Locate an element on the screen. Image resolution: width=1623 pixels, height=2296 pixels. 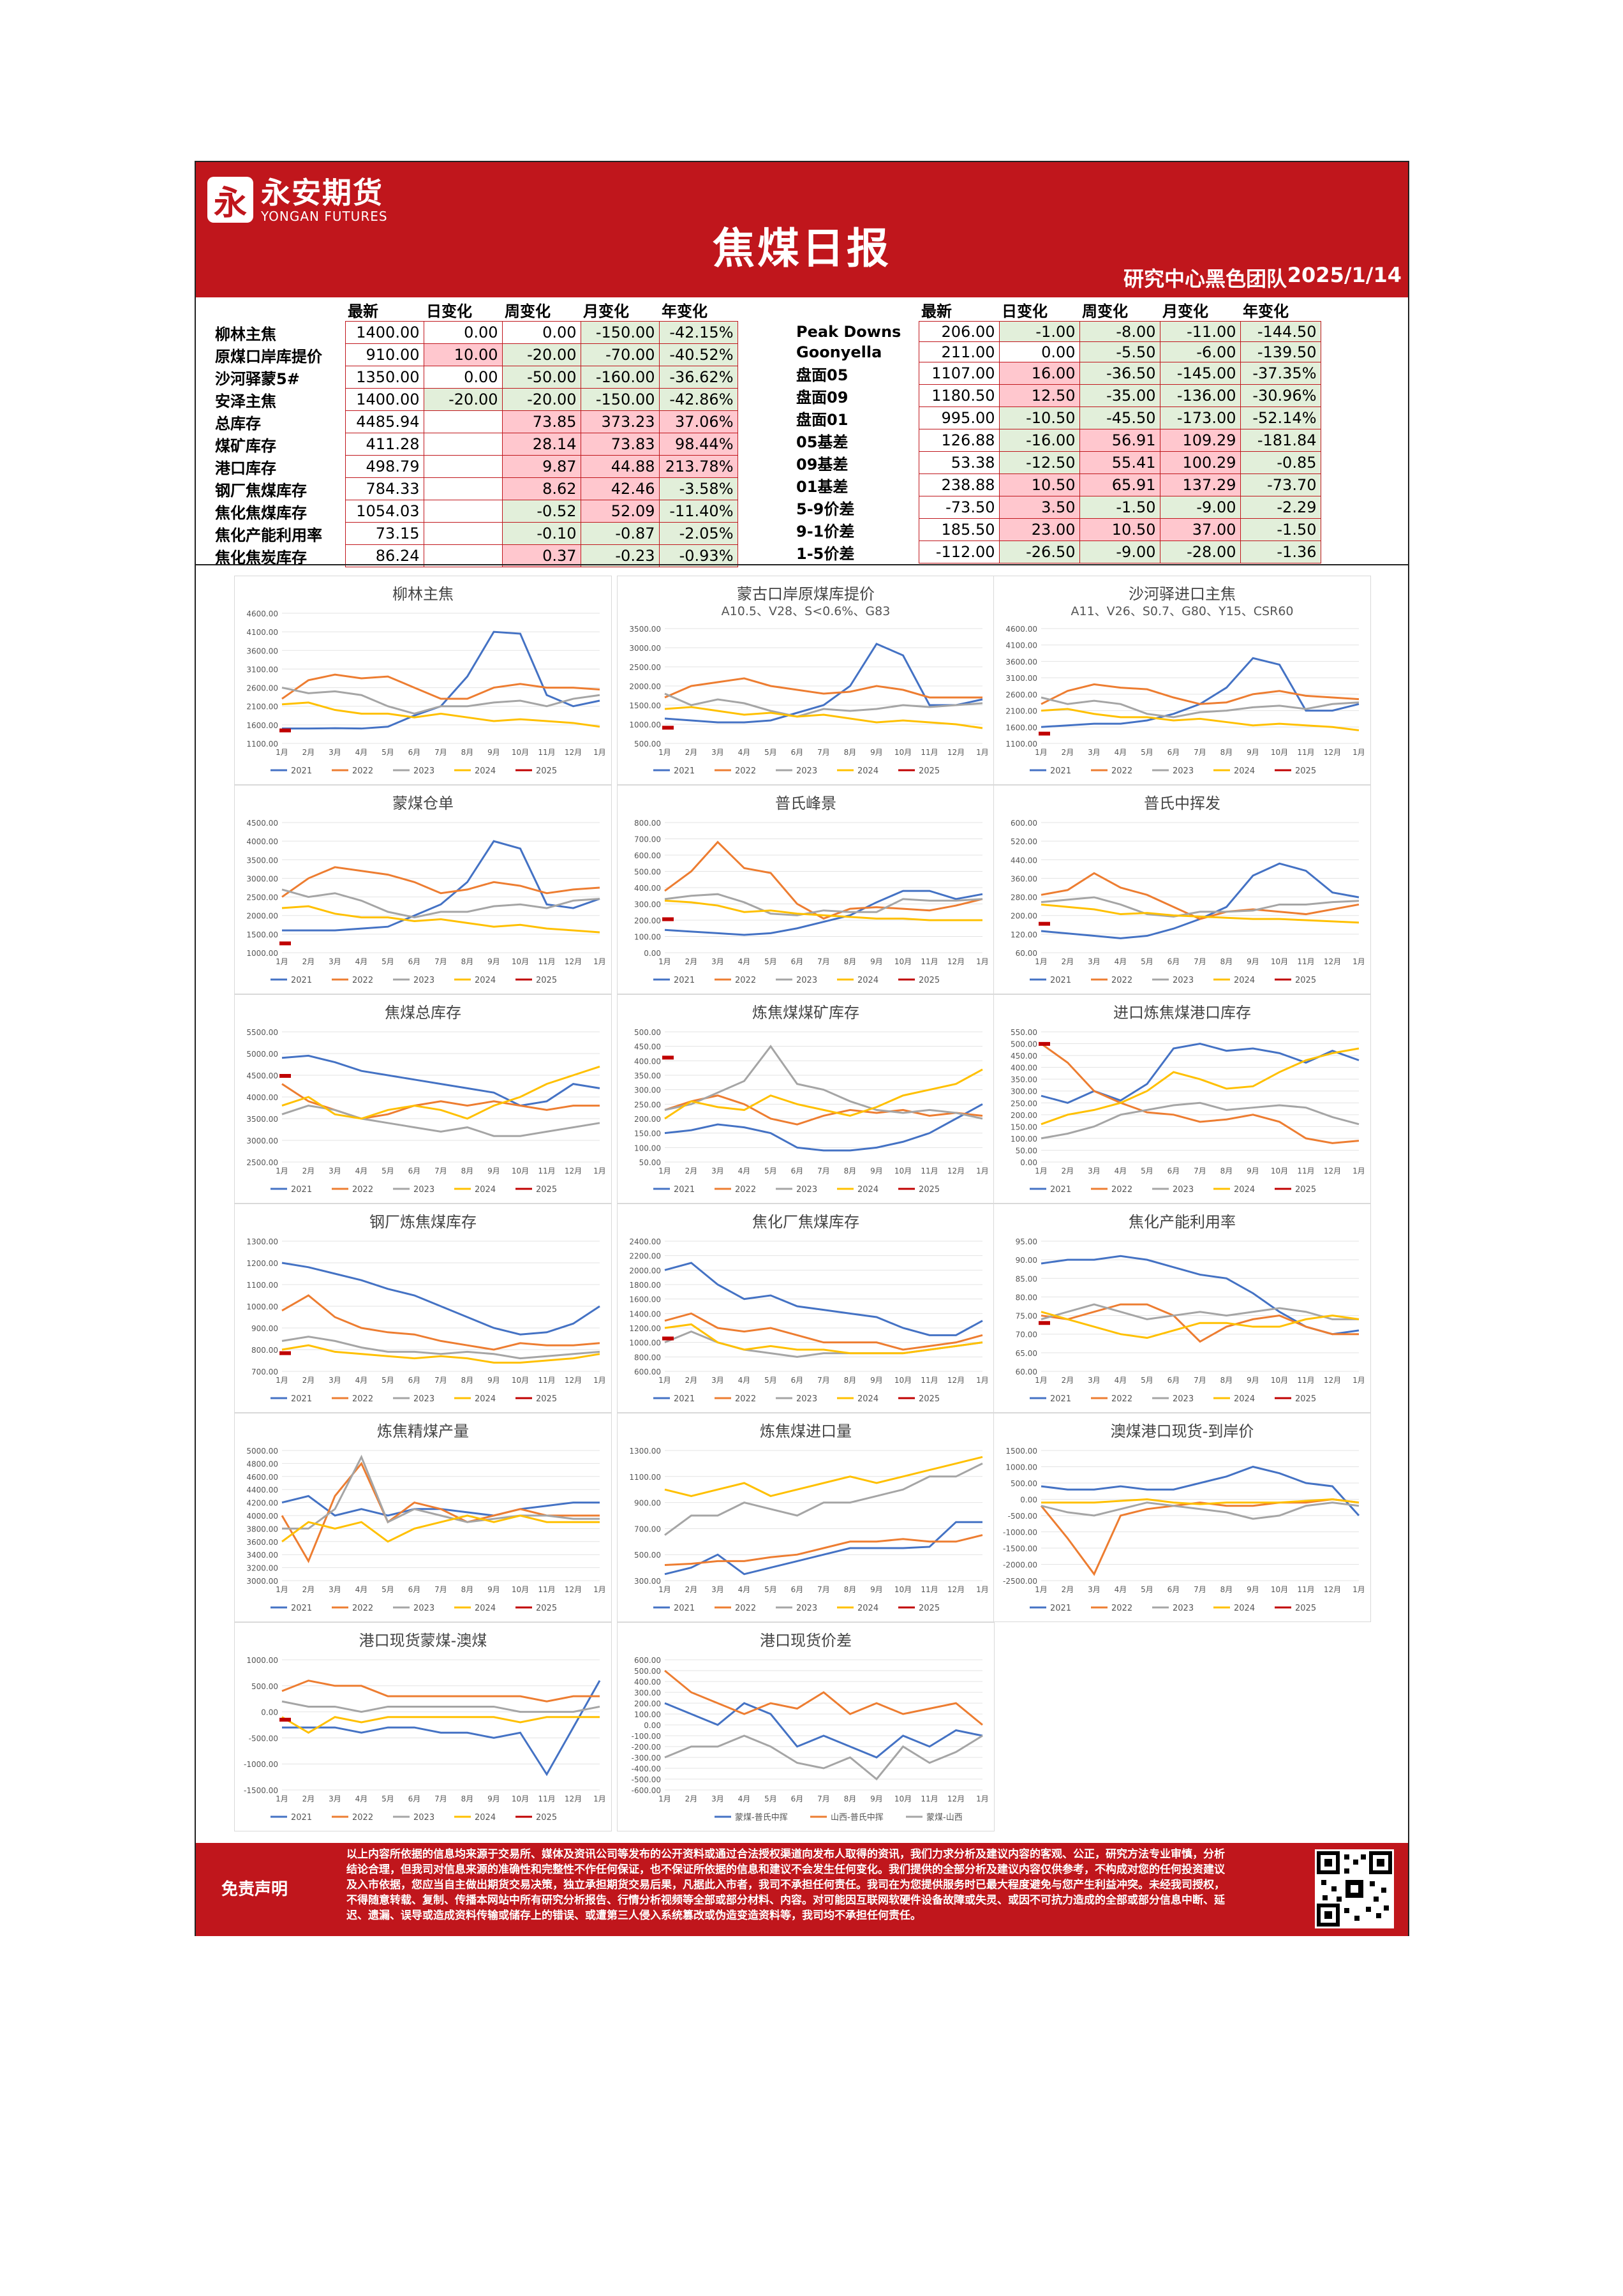
table-cell: 1180.50 is located at coordinates (959, 395).